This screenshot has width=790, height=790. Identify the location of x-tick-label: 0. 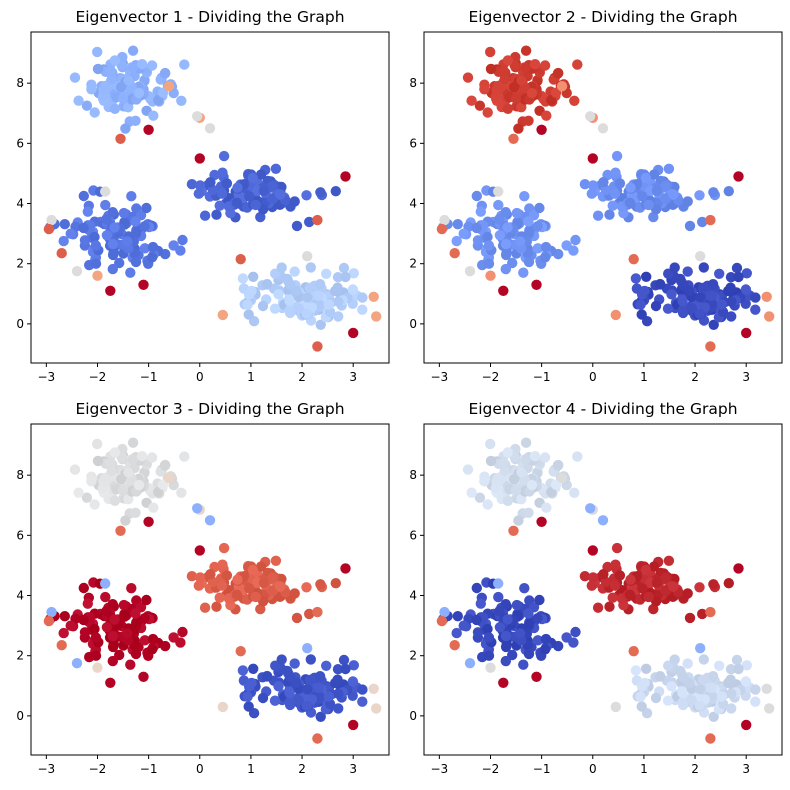
(200, 769).